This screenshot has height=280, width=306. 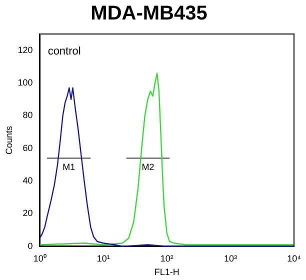 I want to click on y-tick-label: 40, so click(x=27, y=181).